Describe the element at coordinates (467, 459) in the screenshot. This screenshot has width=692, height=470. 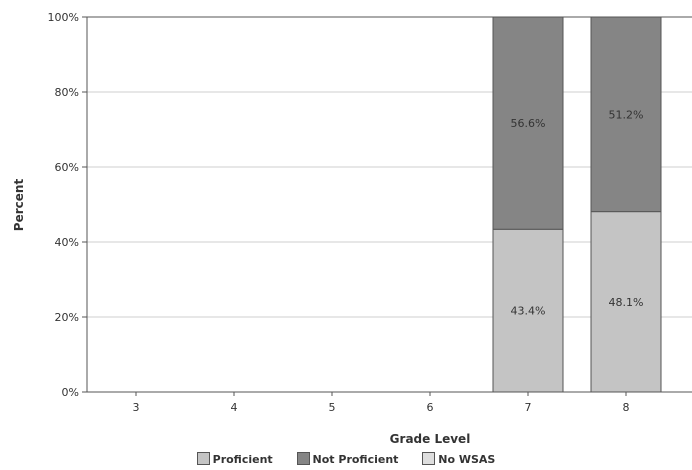
I see `legend-label-no-wsas: No WSAS` at that location.